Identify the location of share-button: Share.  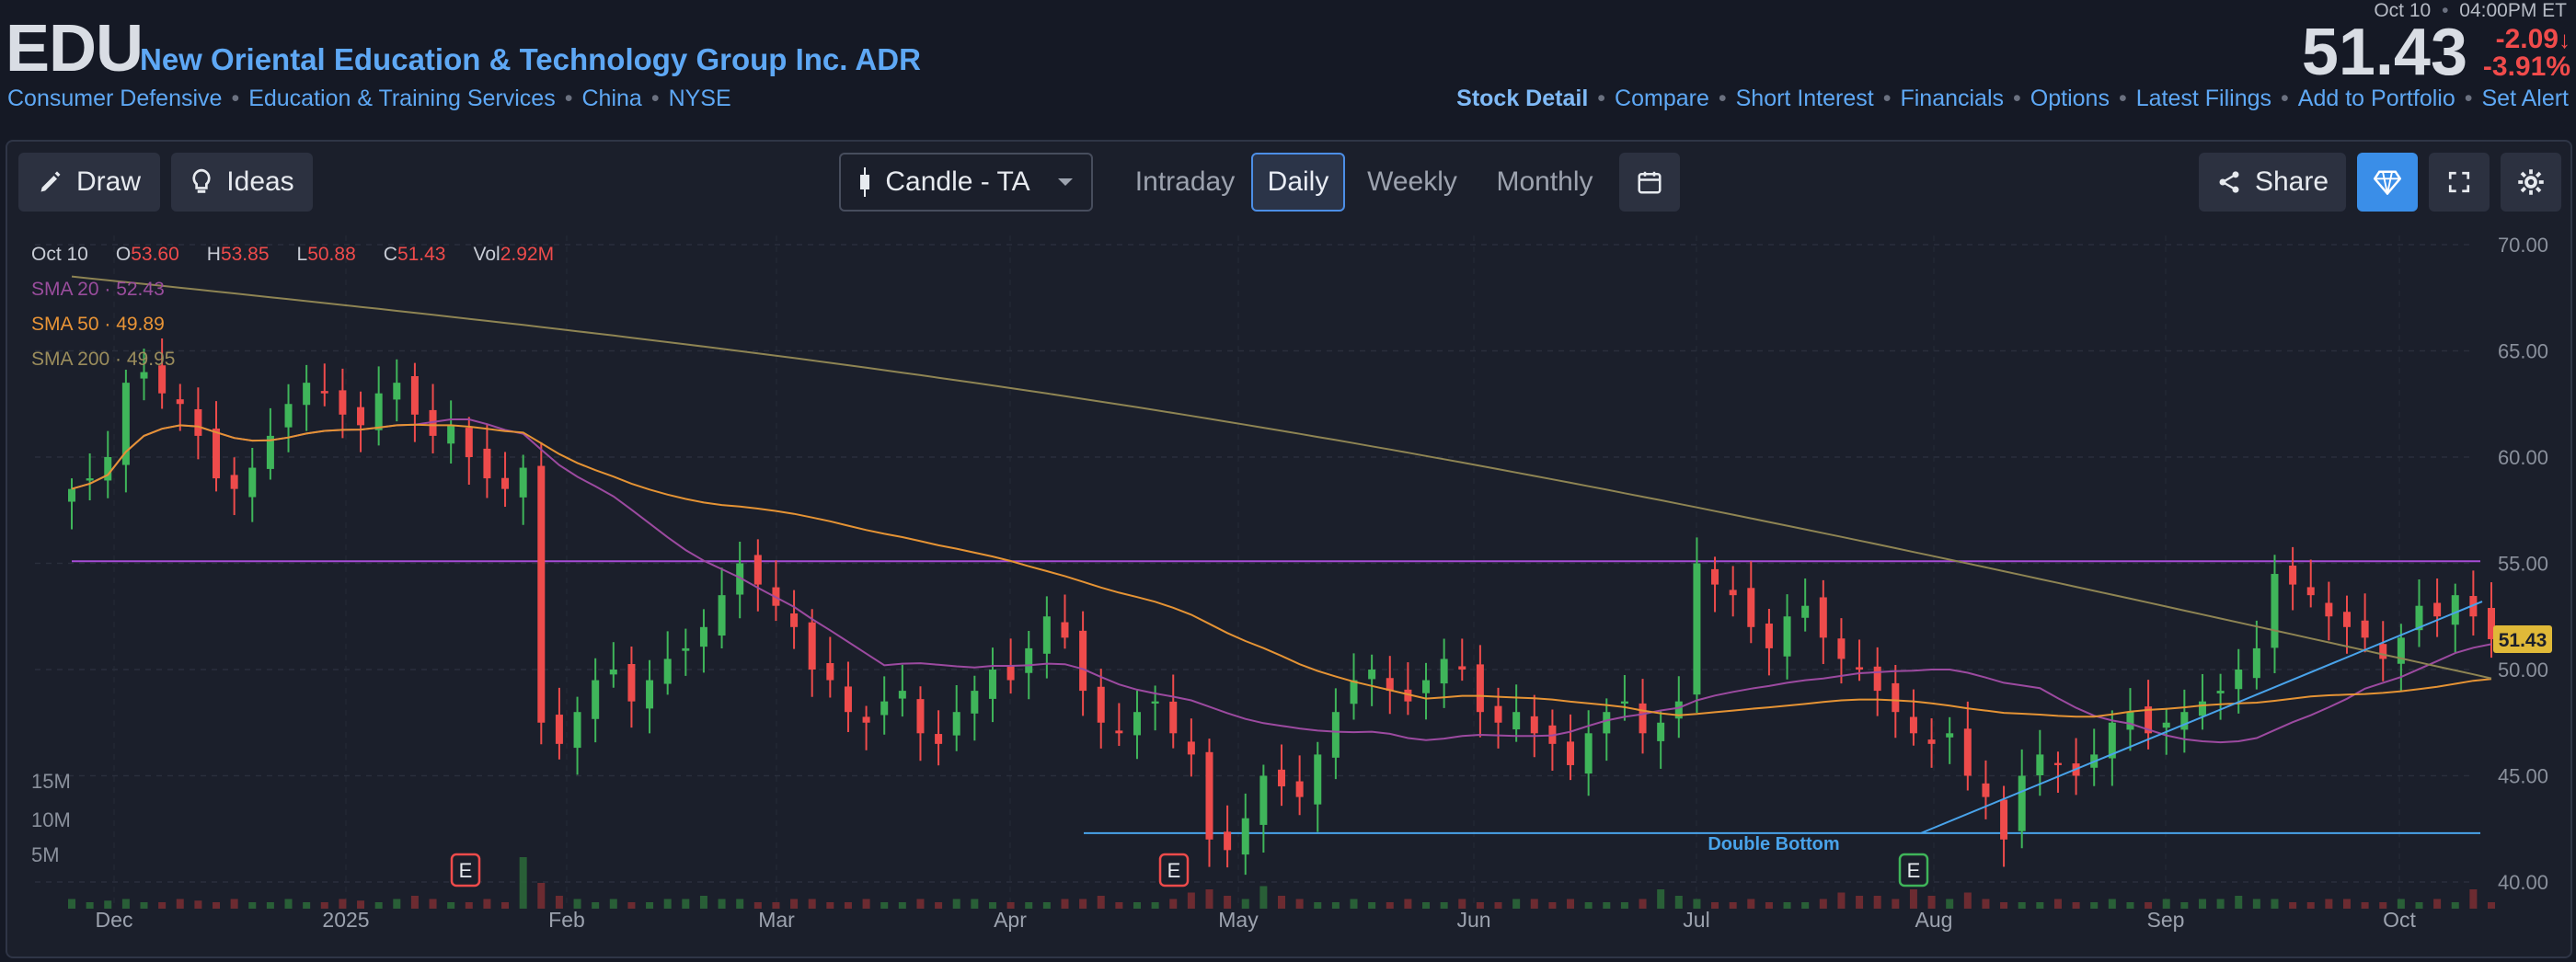
(2272, 182).